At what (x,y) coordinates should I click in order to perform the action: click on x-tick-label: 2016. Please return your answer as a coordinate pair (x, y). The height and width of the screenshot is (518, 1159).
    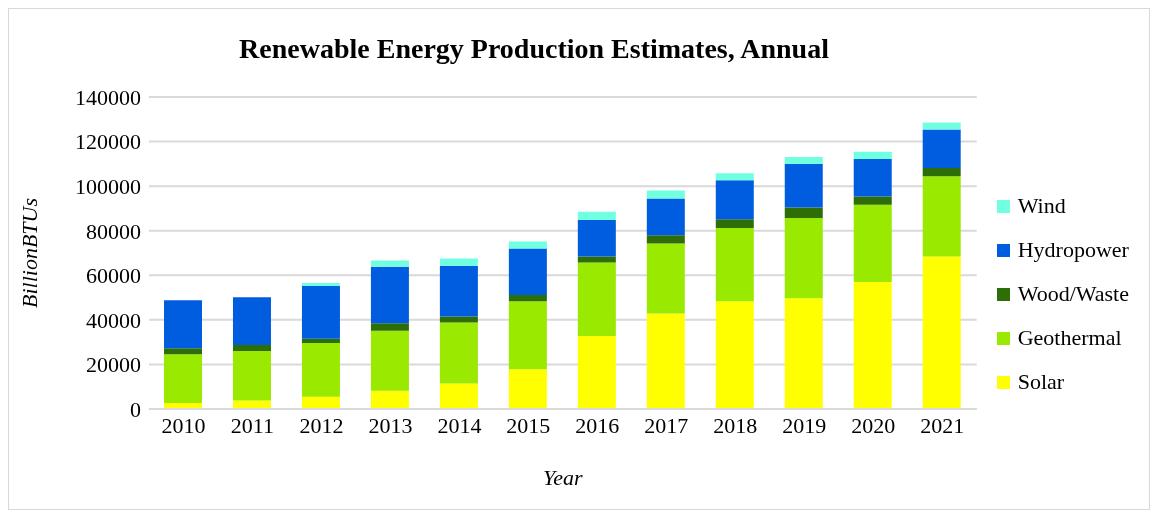
    Looking at the image, I should click on (597, 425).